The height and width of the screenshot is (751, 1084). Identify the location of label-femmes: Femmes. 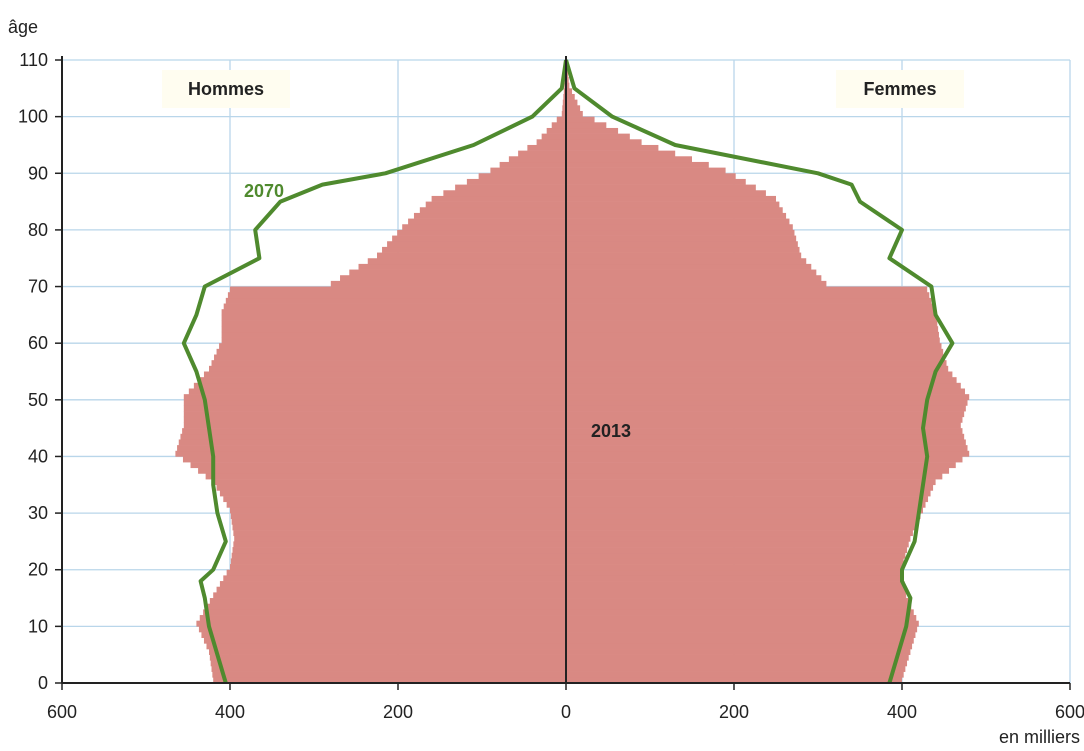
(899, 89).